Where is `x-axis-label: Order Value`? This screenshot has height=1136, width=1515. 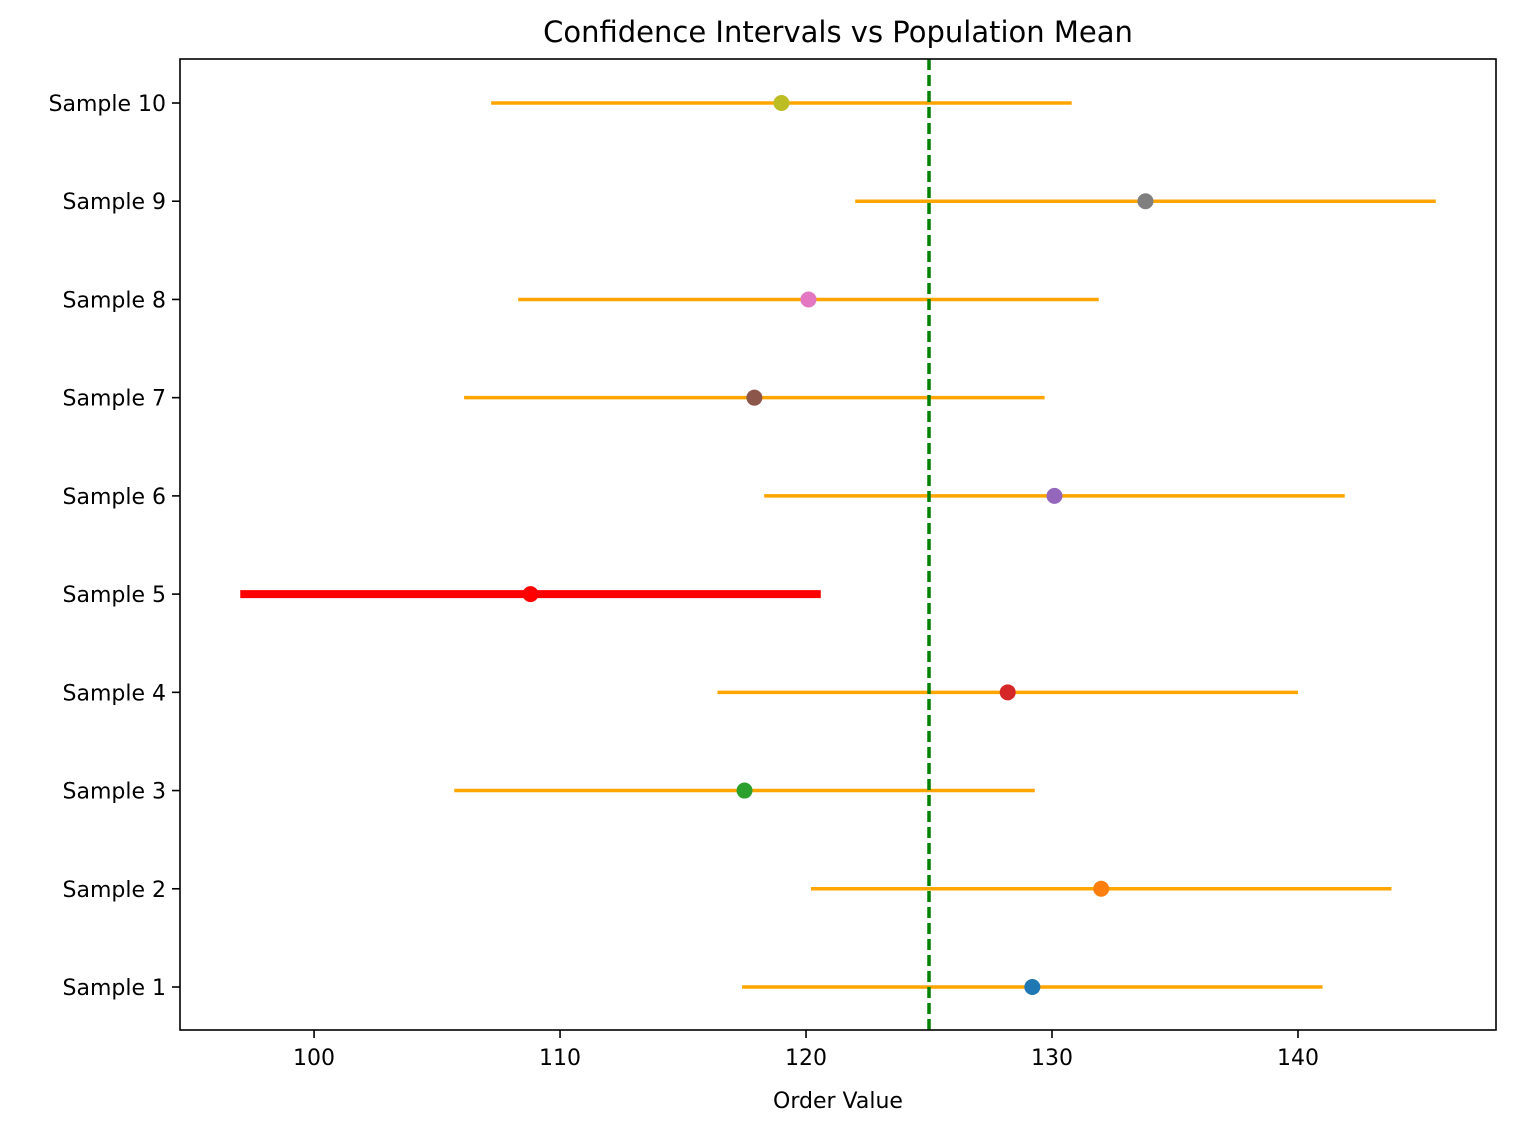
x-axis-label: Order Value is located at coordinates (838, 1101).